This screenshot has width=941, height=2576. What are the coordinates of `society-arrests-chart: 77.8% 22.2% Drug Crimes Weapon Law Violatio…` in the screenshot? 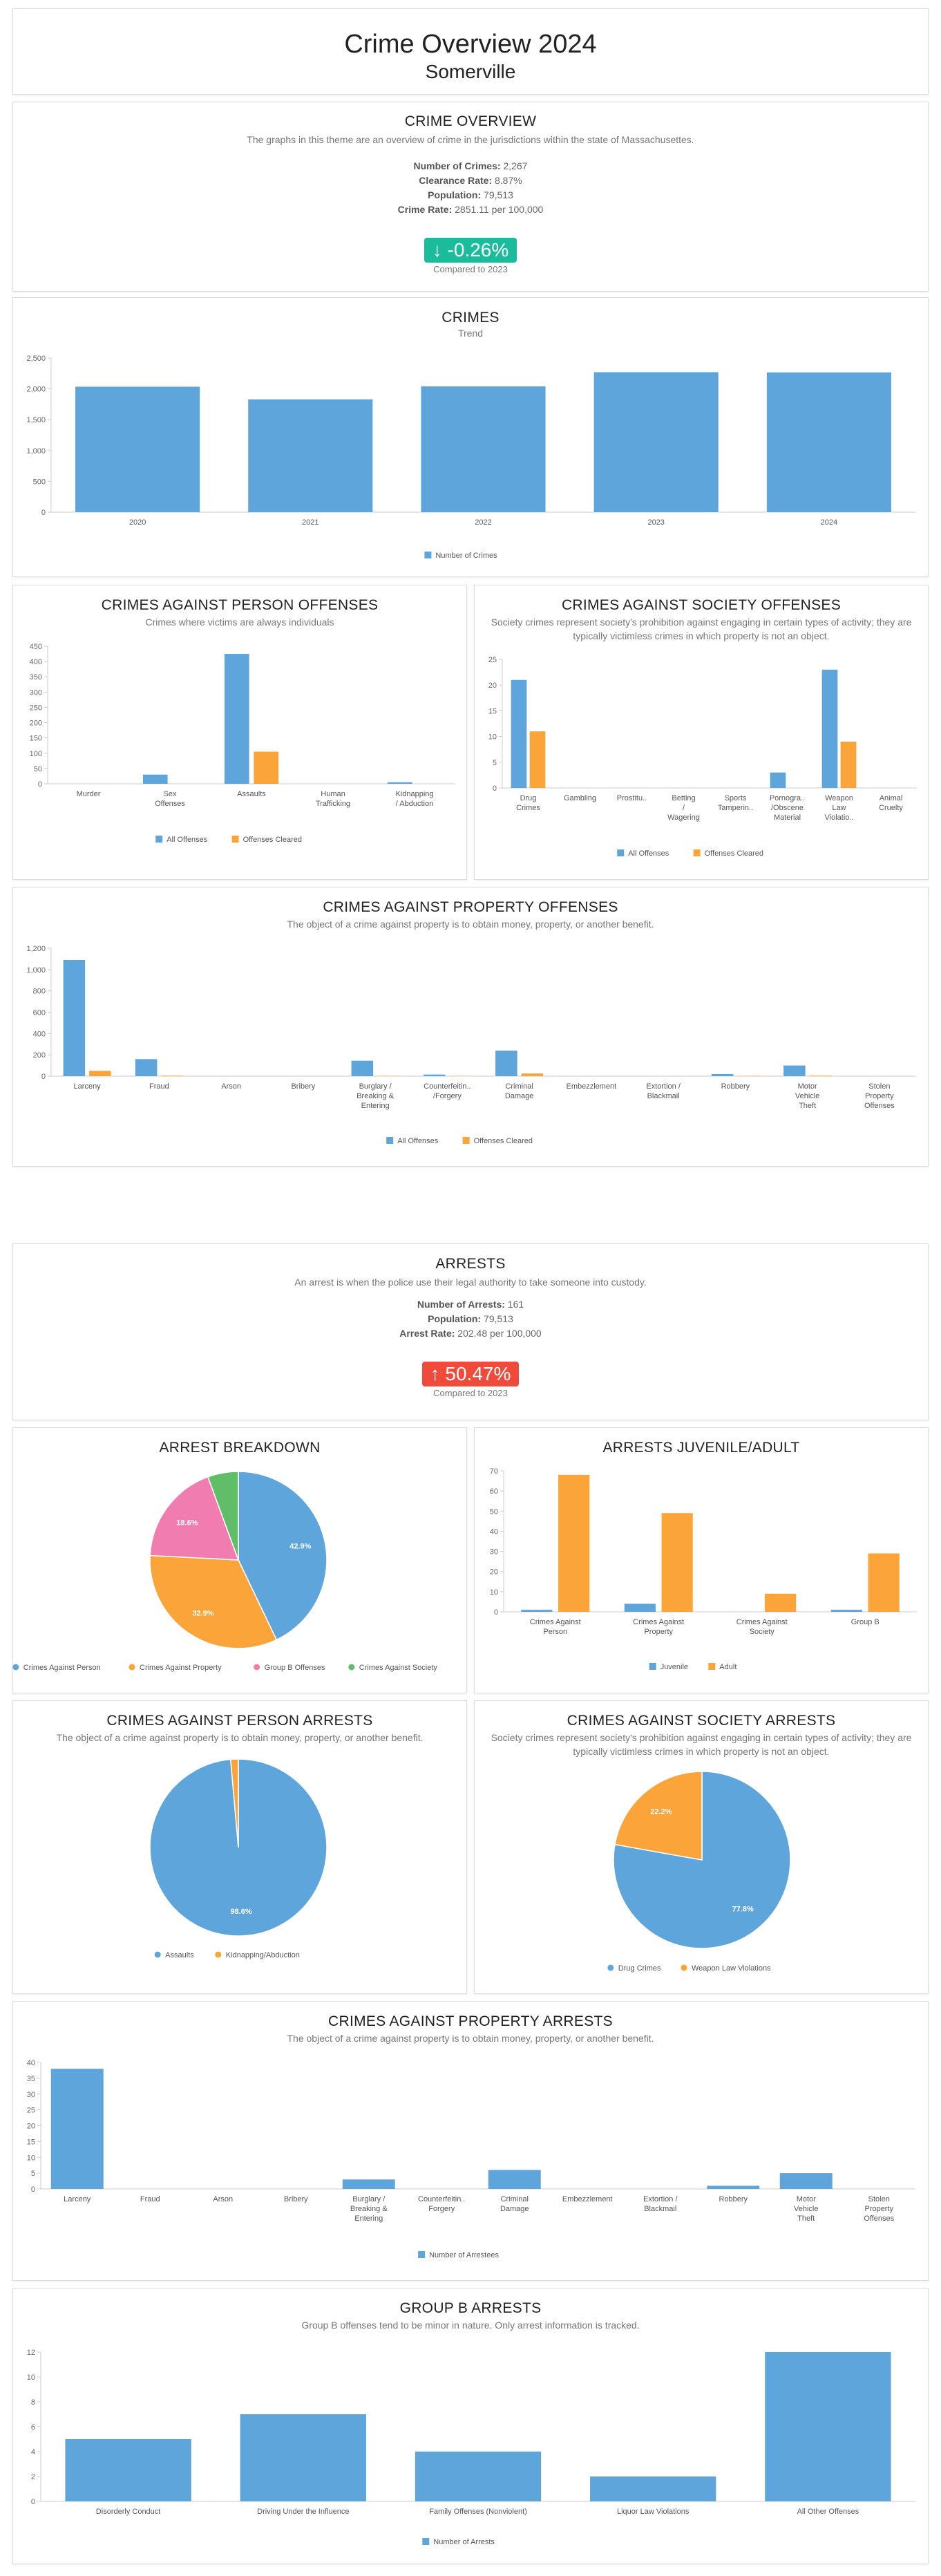 It's located at (699, 1872).